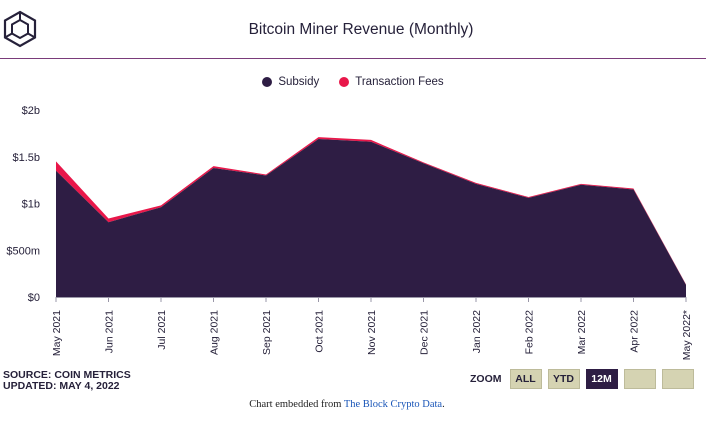 This screenshot has height=422, width=706. I want to click on x-tick-label-2: Jul 2021, so click(162, 330).